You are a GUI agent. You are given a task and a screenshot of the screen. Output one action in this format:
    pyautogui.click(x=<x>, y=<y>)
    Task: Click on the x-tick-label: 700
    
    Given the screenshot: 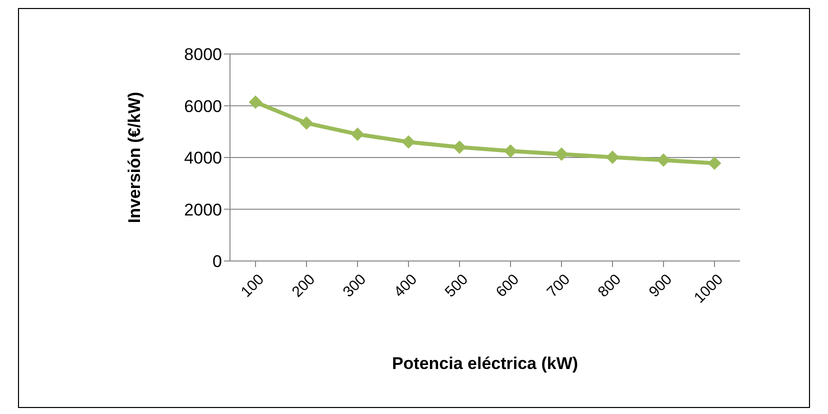 What is the action you would take?
    pyautogui.click(x=559, y=285)
    